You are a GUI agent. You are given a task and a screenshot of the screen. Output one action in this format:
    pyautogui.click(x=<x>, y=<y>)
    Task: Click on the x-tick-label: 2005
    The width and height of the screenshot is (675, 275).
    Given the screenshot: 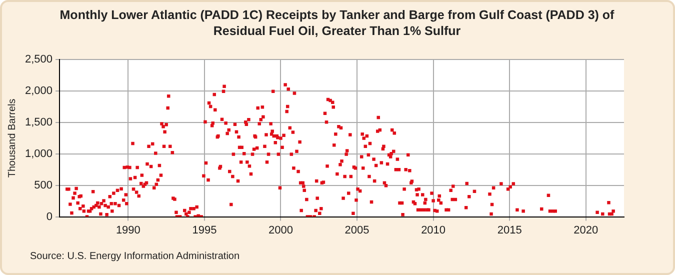 What is the action you would take?
    pyautogui.click(x=357, y=230)
    